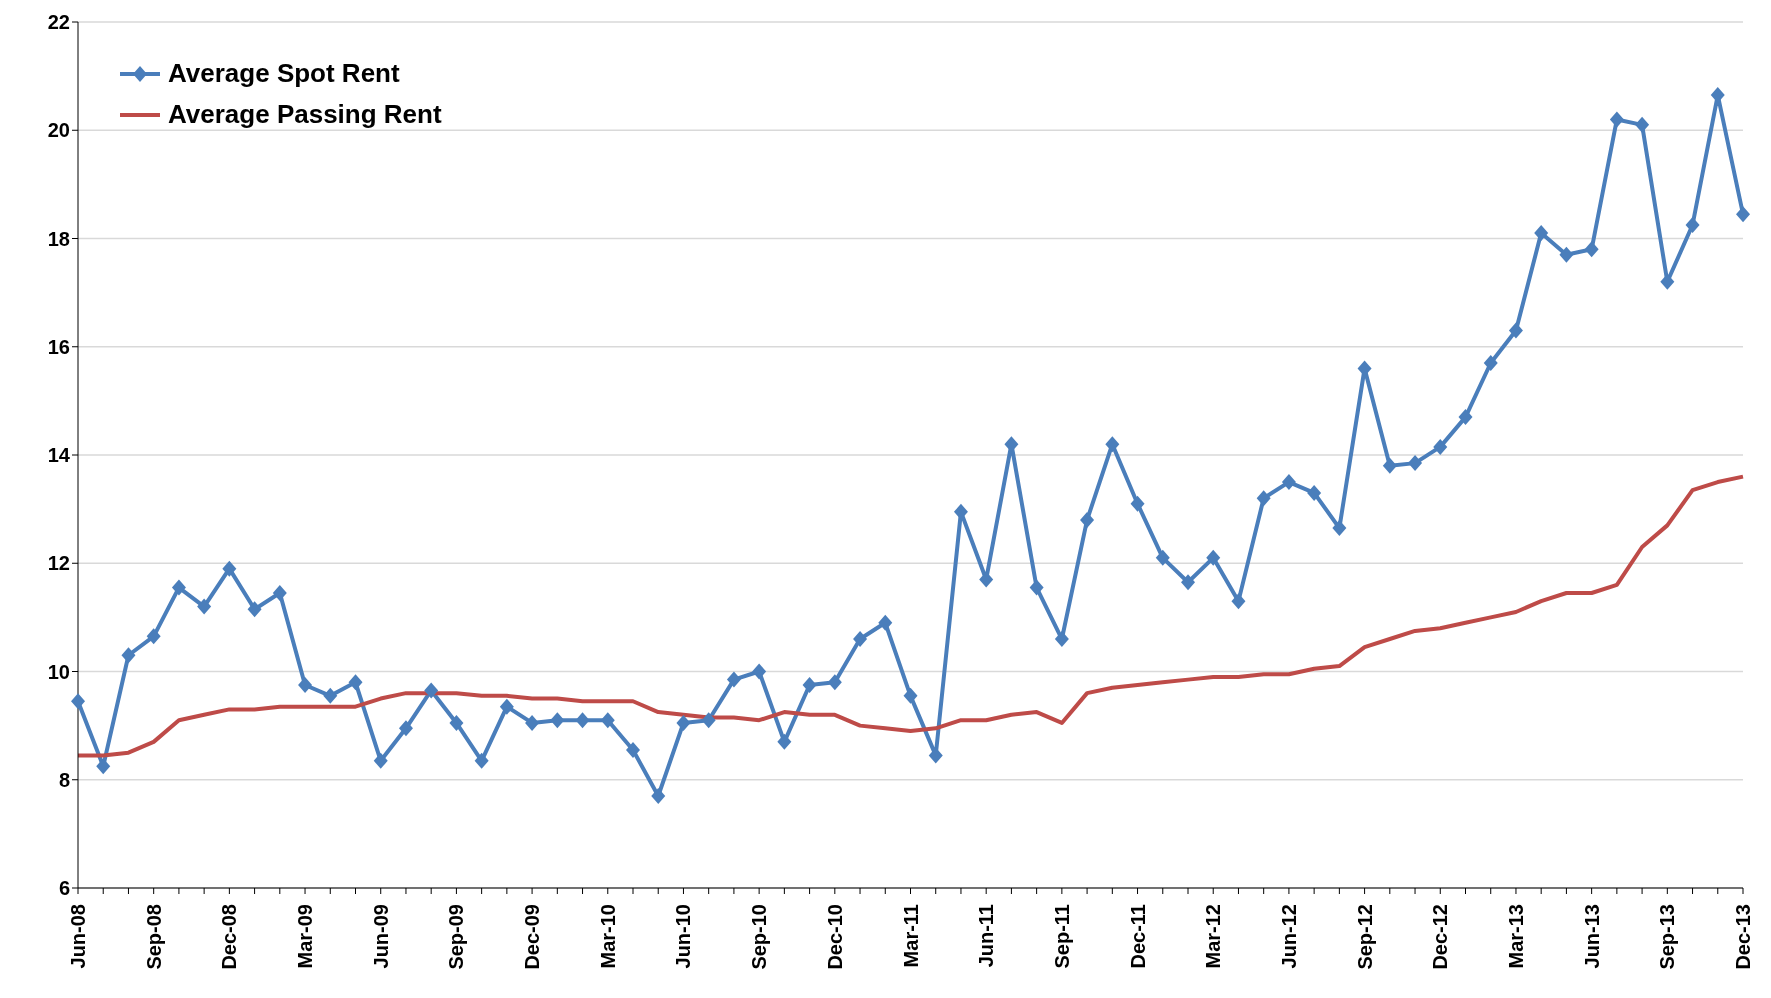 The width and height of the screenshot is (1771, 998). I want to click on x-tick-label: Jun-12, so click(1288, 936).